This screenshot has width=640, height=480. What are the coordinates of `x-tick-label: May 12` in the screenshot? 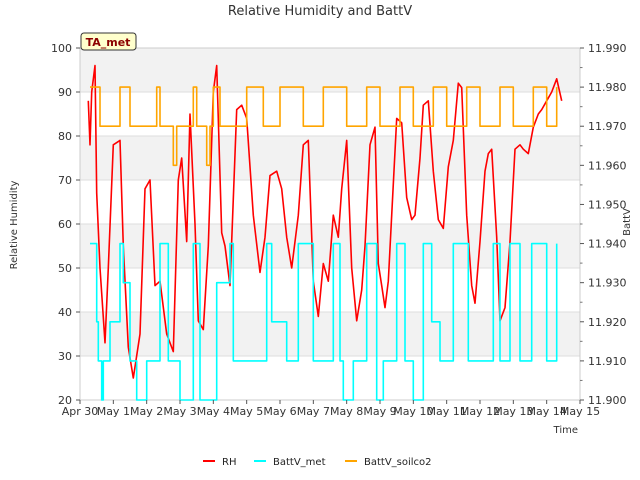 It's located at (480, 411).